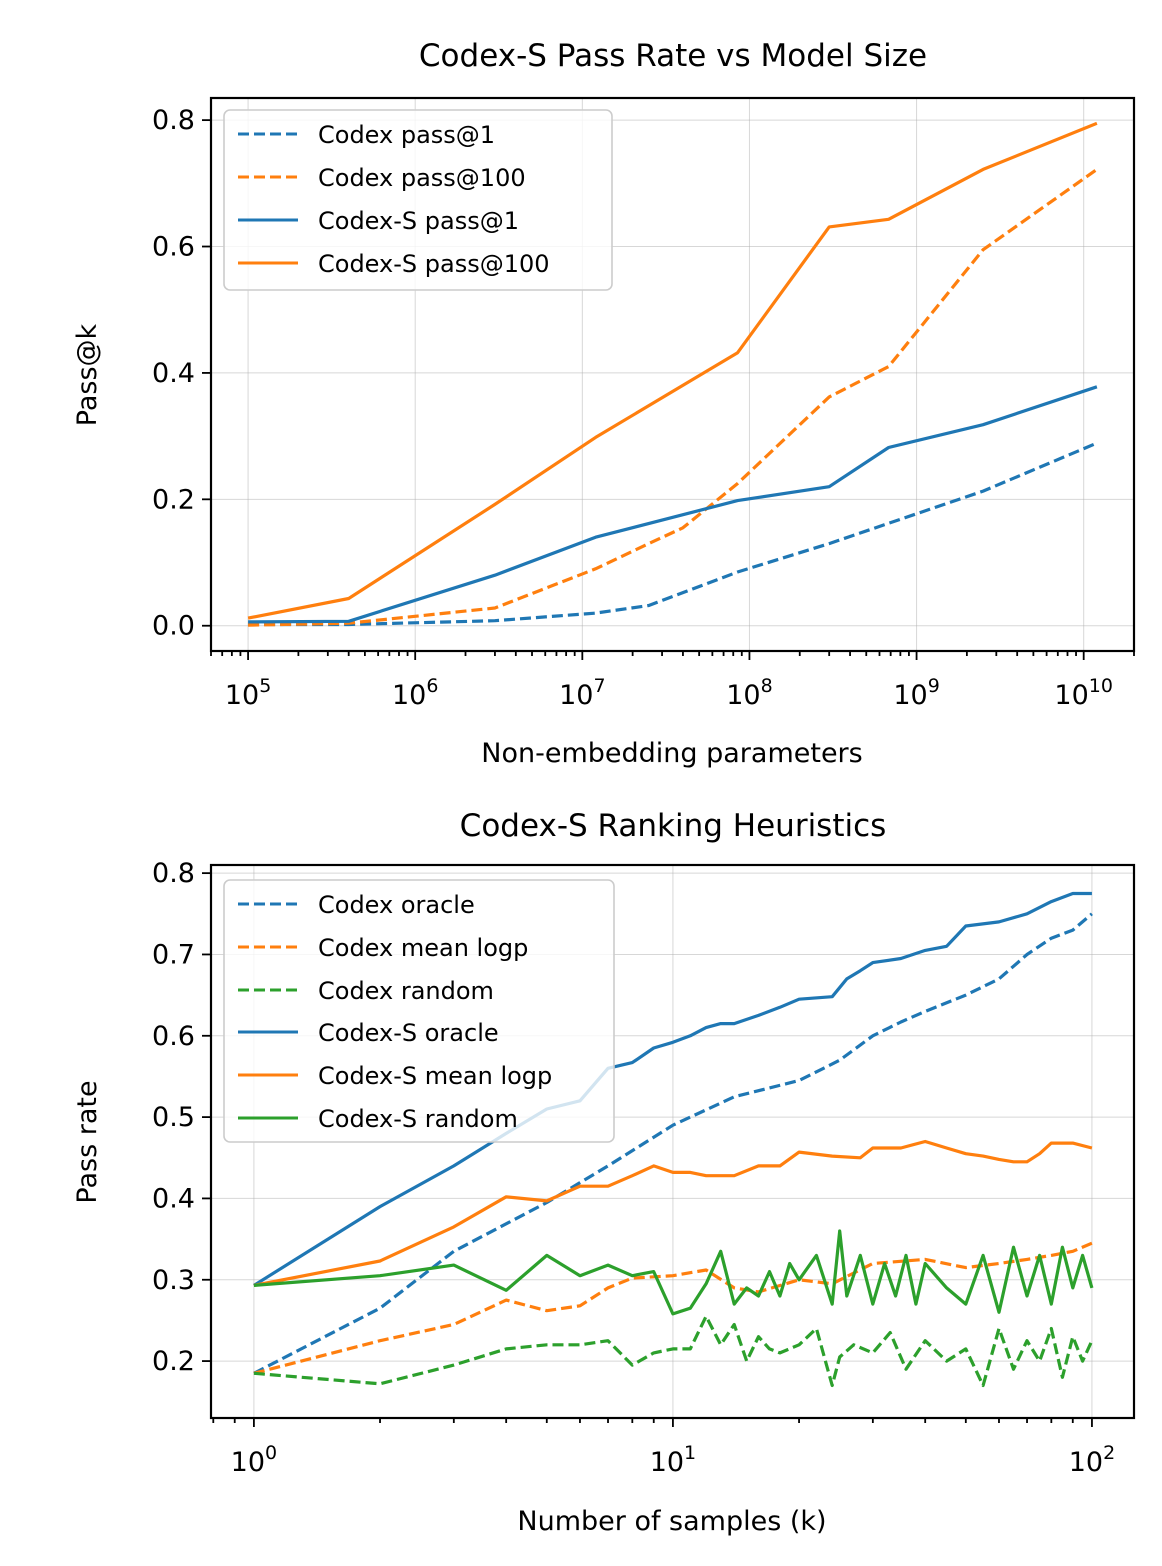 The height and width of the screenshot is (1566, 1162). I want to click on x-tick-label: 10¹⁰, so click(1083, 693).